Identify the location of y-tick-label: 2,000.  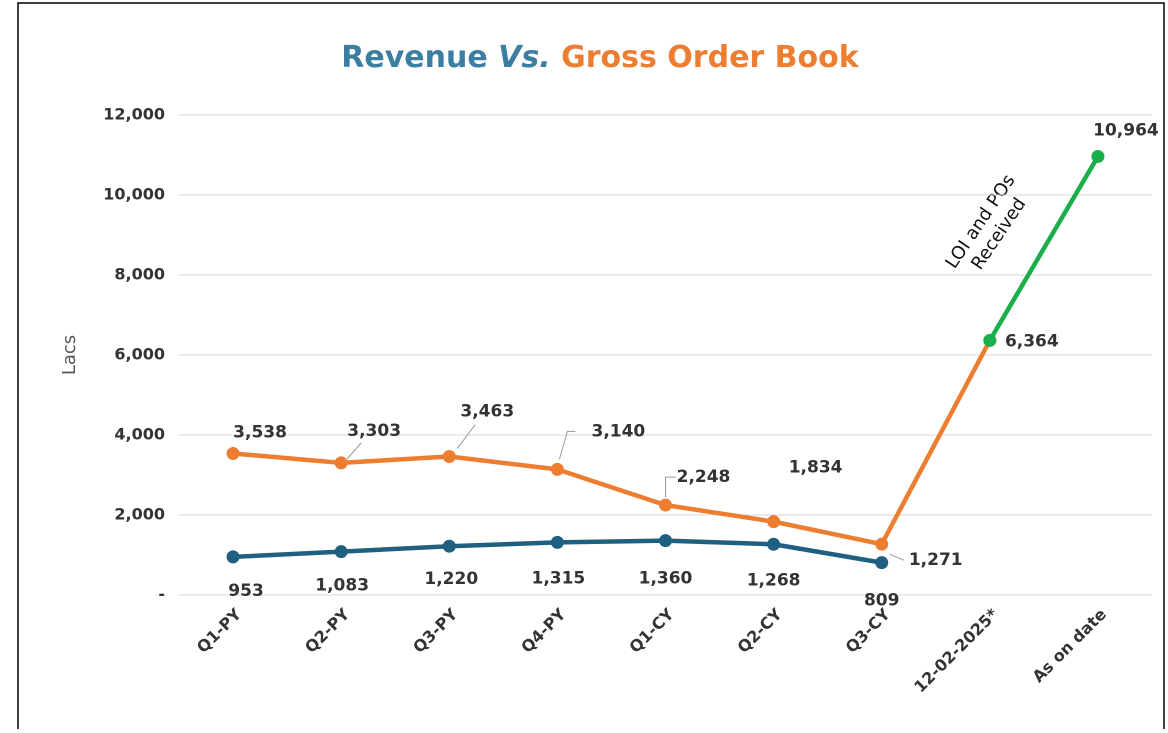
(139, 514).